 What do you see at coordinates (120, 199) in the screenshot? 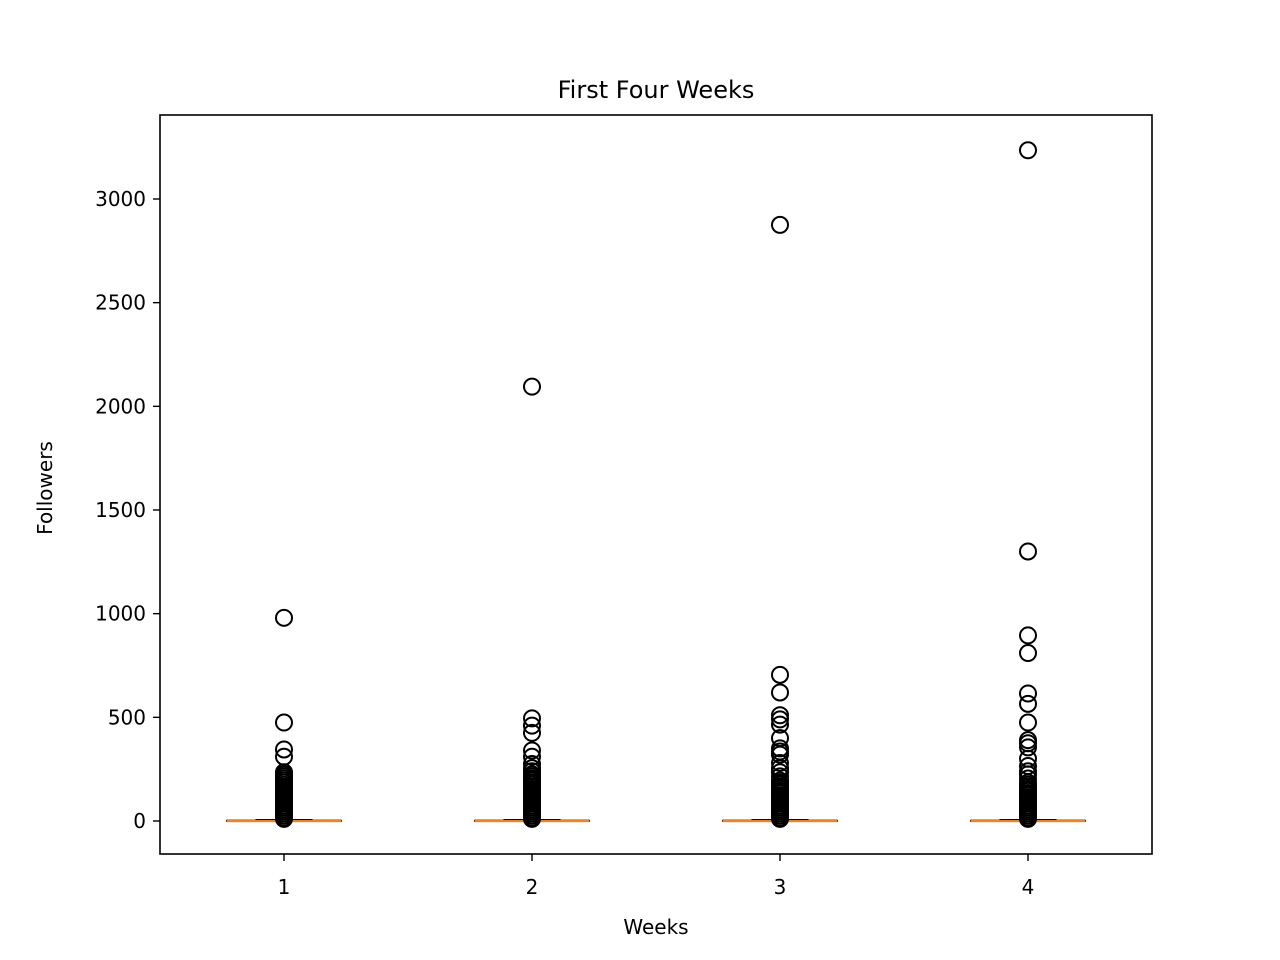
I see `y-tick-label: 3000` at bounding box center [120, 199].